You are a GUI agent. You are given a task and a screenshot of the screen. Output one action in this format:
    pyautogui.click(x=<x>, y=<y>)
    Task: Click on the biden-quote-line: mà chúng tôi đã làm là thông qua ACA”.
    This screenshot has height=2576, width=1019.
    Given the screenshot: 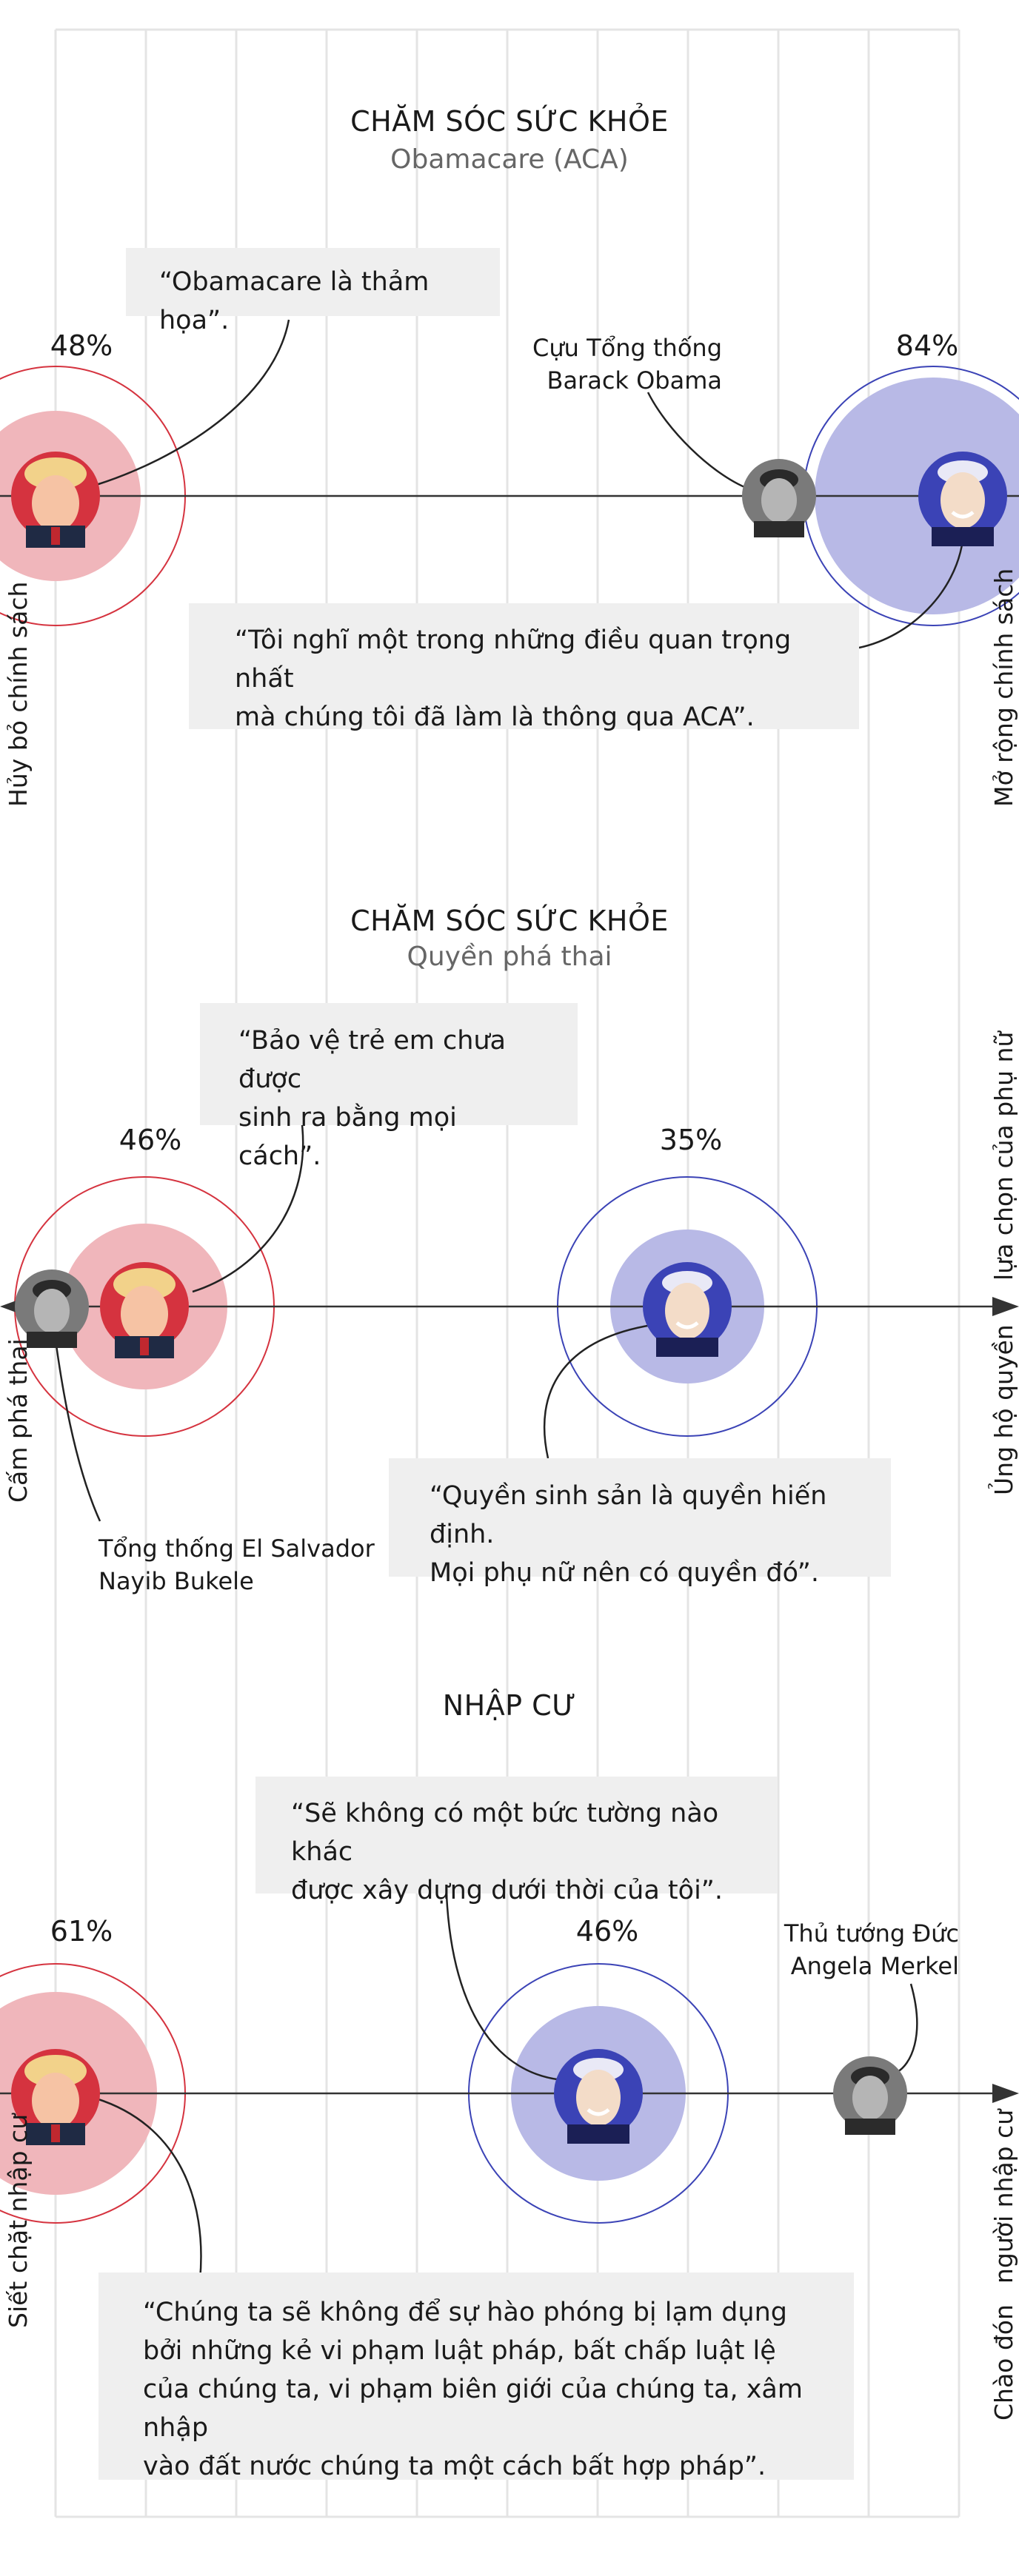 What is the action you would take?
    pyautogui.click(x=495, y=717)
    